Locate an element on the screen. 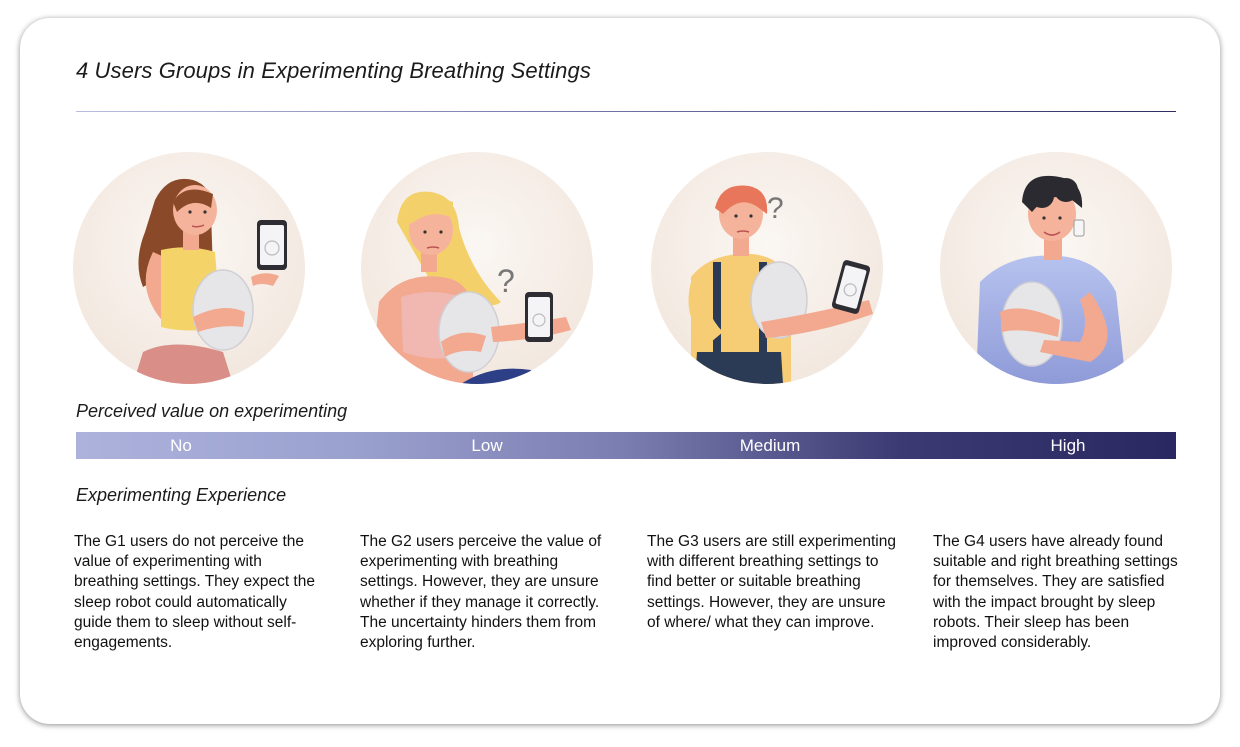 The image size is (1240, 747). level-medium: Medium is located at coordinates (770, 445).